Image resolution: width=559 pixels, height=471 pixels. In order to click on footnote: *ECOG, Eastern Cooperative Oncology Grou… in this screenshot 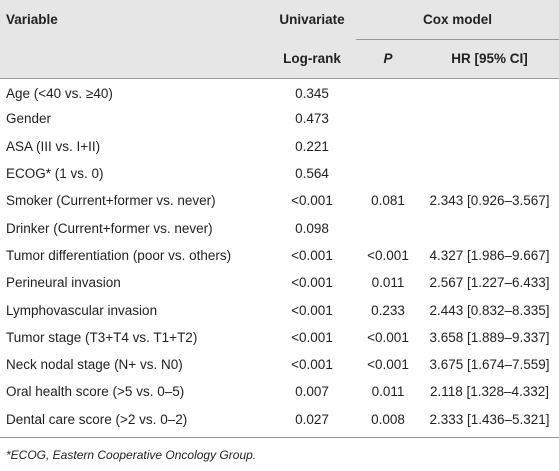, I will do `click(279, 449)`.